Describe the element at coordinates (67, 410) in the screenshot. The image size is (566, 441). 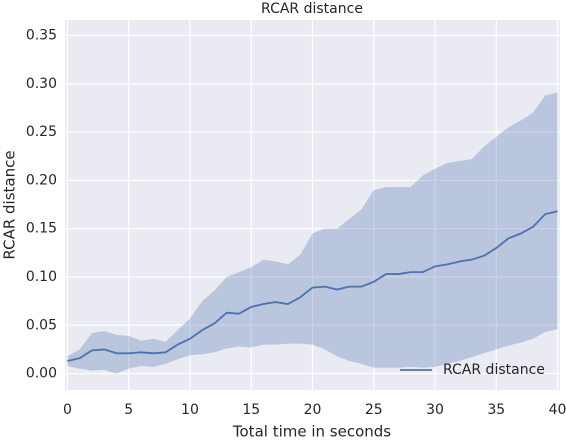
I see `x-tick-label: 0` at that location.